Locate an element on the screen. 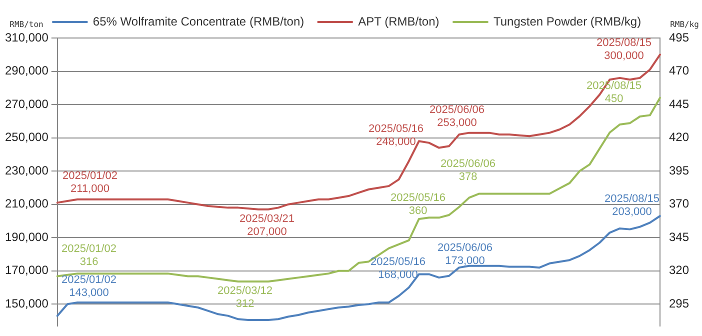 The image size is (702, 336). y2-tick-label: 370 is located at coordinates (679, 203).